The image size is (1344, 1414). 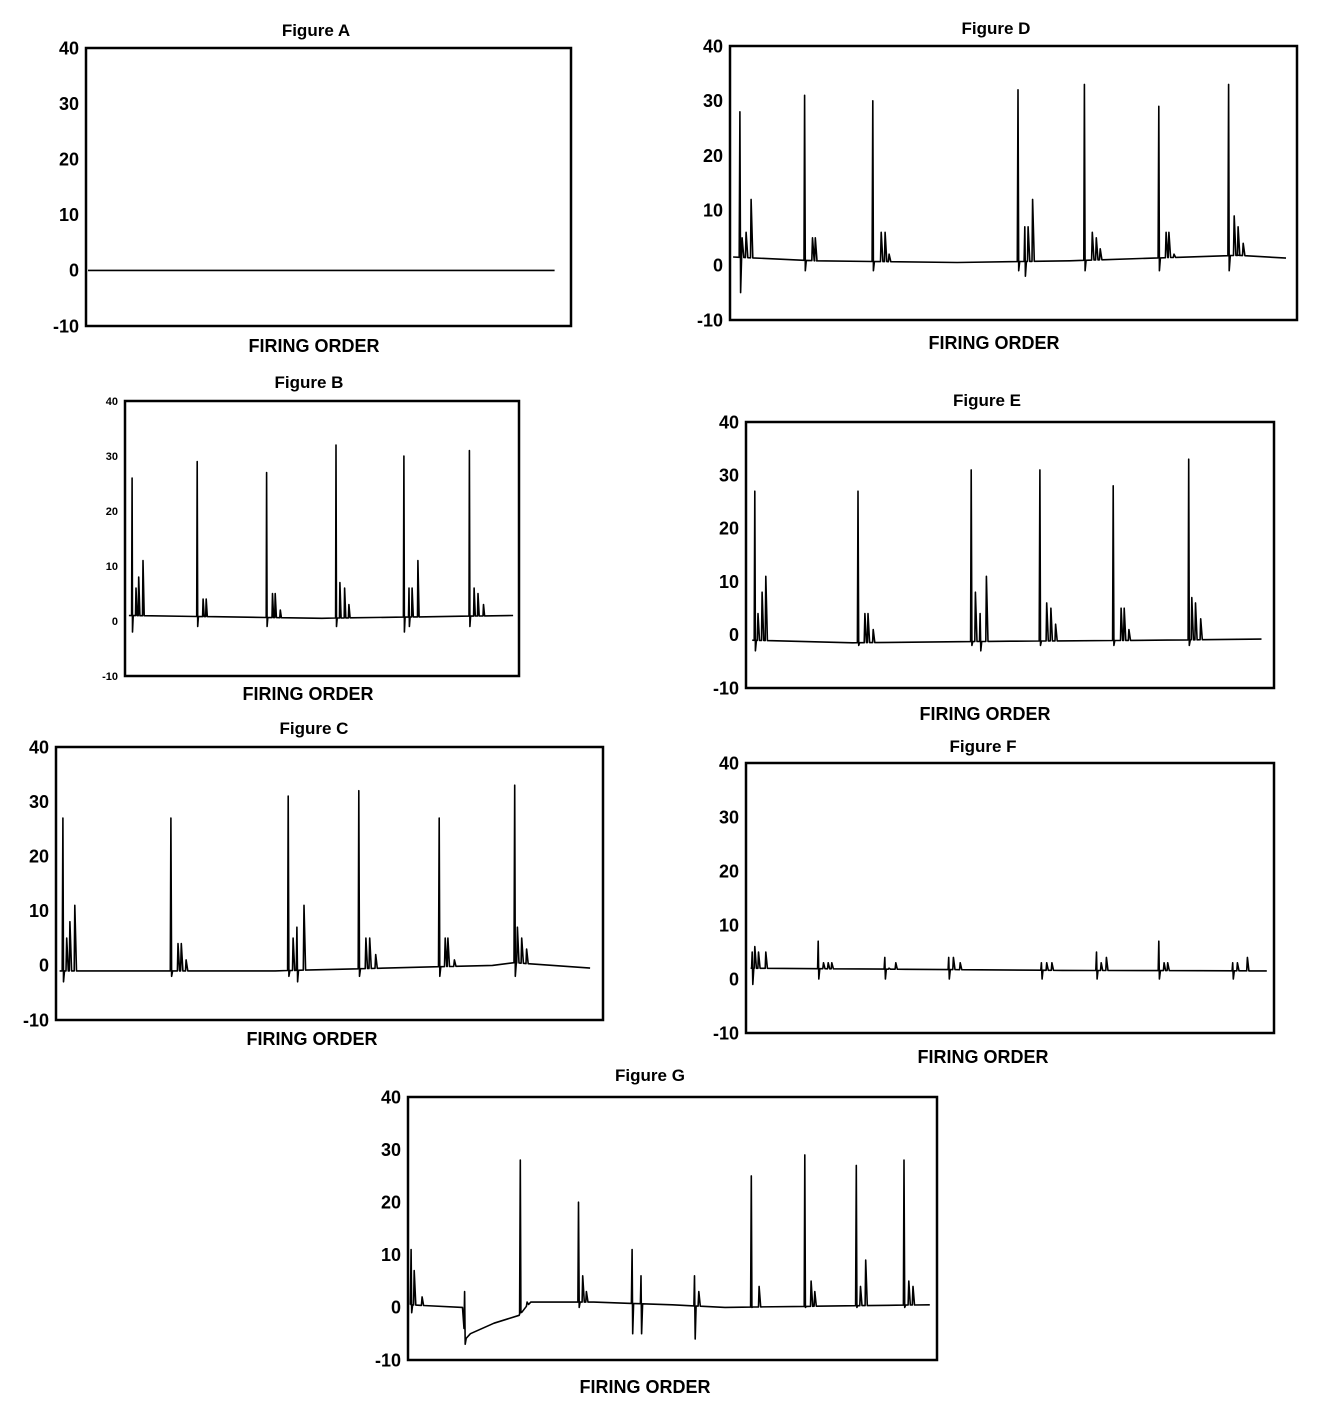 What do you see at coordinates (309, 382) in the screenshot?
I see `figure-title: Figure B` at bounding box center [309, 382].